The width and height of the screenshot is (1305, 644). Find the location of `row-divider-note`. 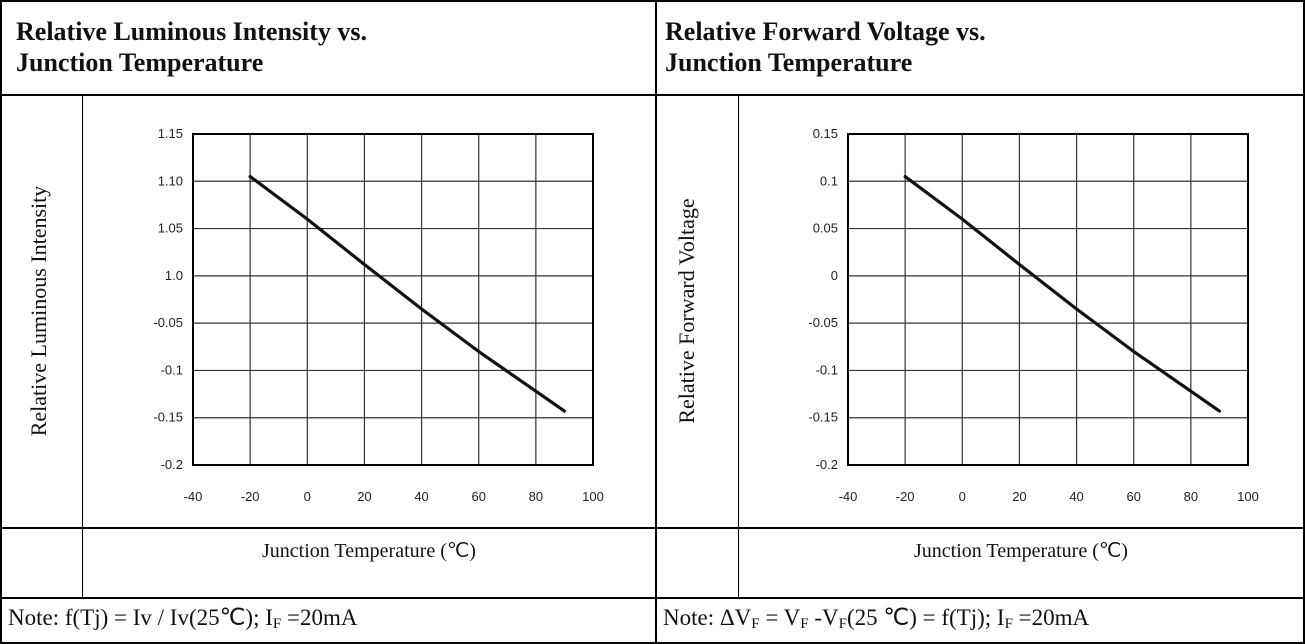

row-divider-note is located at coordinates (652, 598).